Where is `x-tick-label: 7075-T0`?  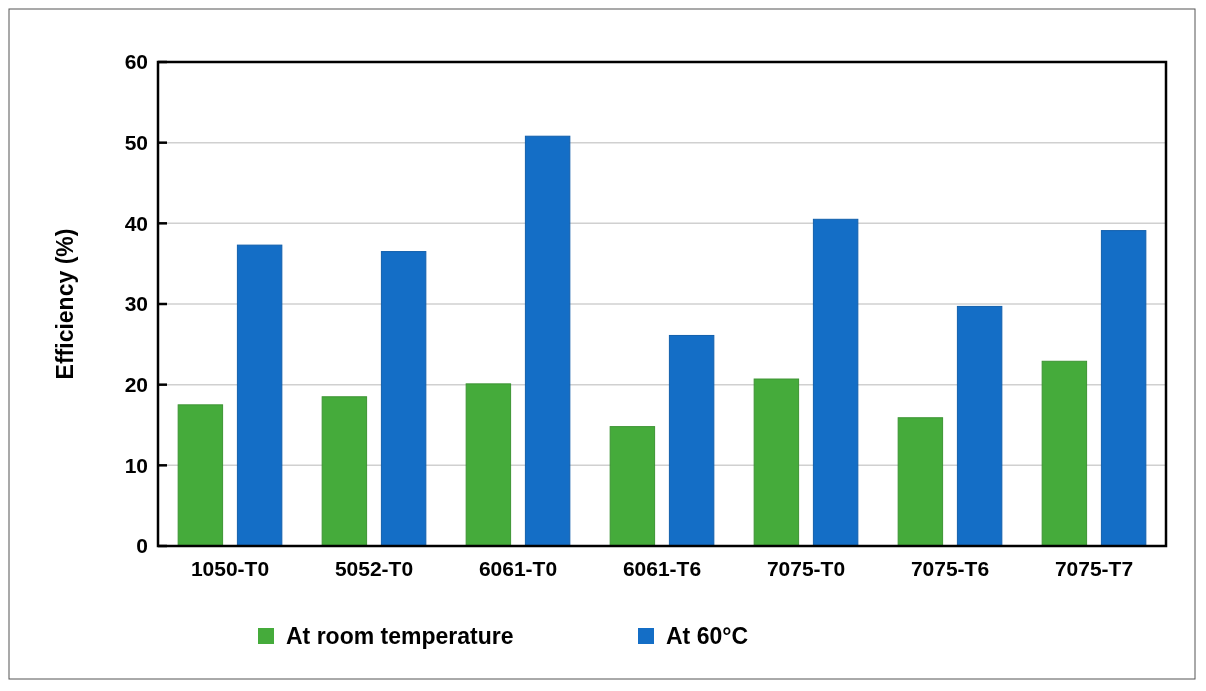 x-tick-label: 7075-T0 is located at coordinates (806, 568).